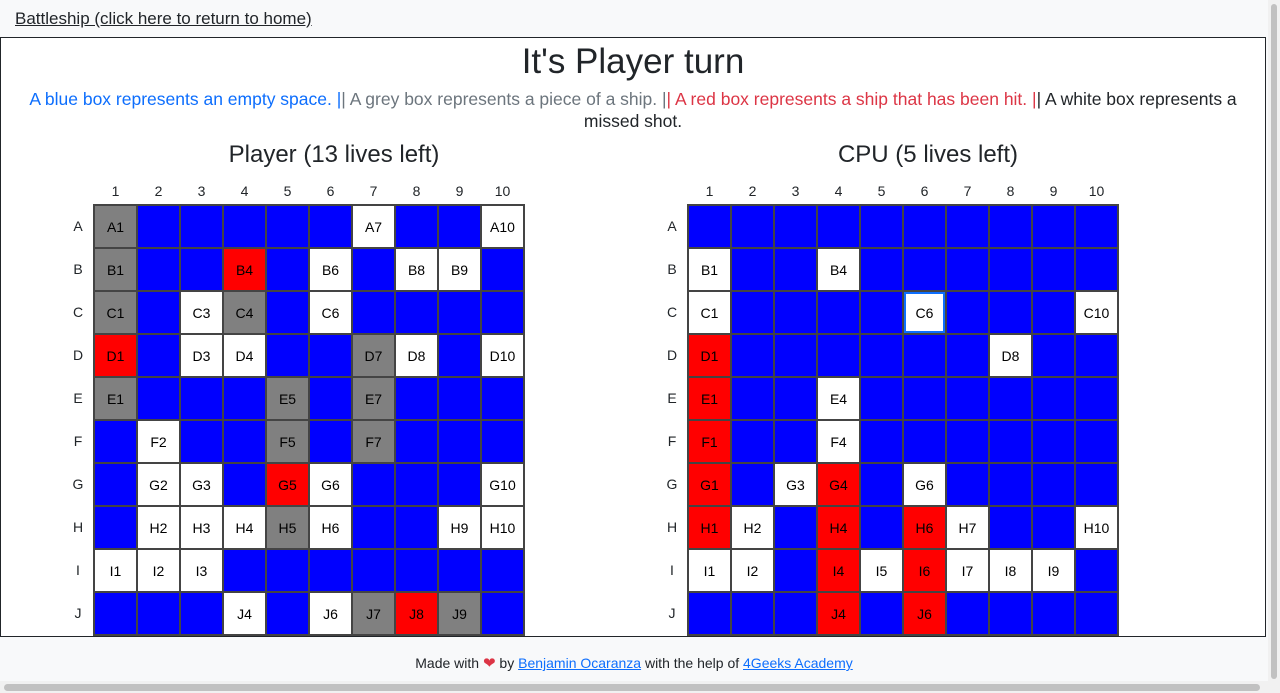 The image size is (1280, 693). I want to click on cpu-cell-E10, so click(1096, 398).